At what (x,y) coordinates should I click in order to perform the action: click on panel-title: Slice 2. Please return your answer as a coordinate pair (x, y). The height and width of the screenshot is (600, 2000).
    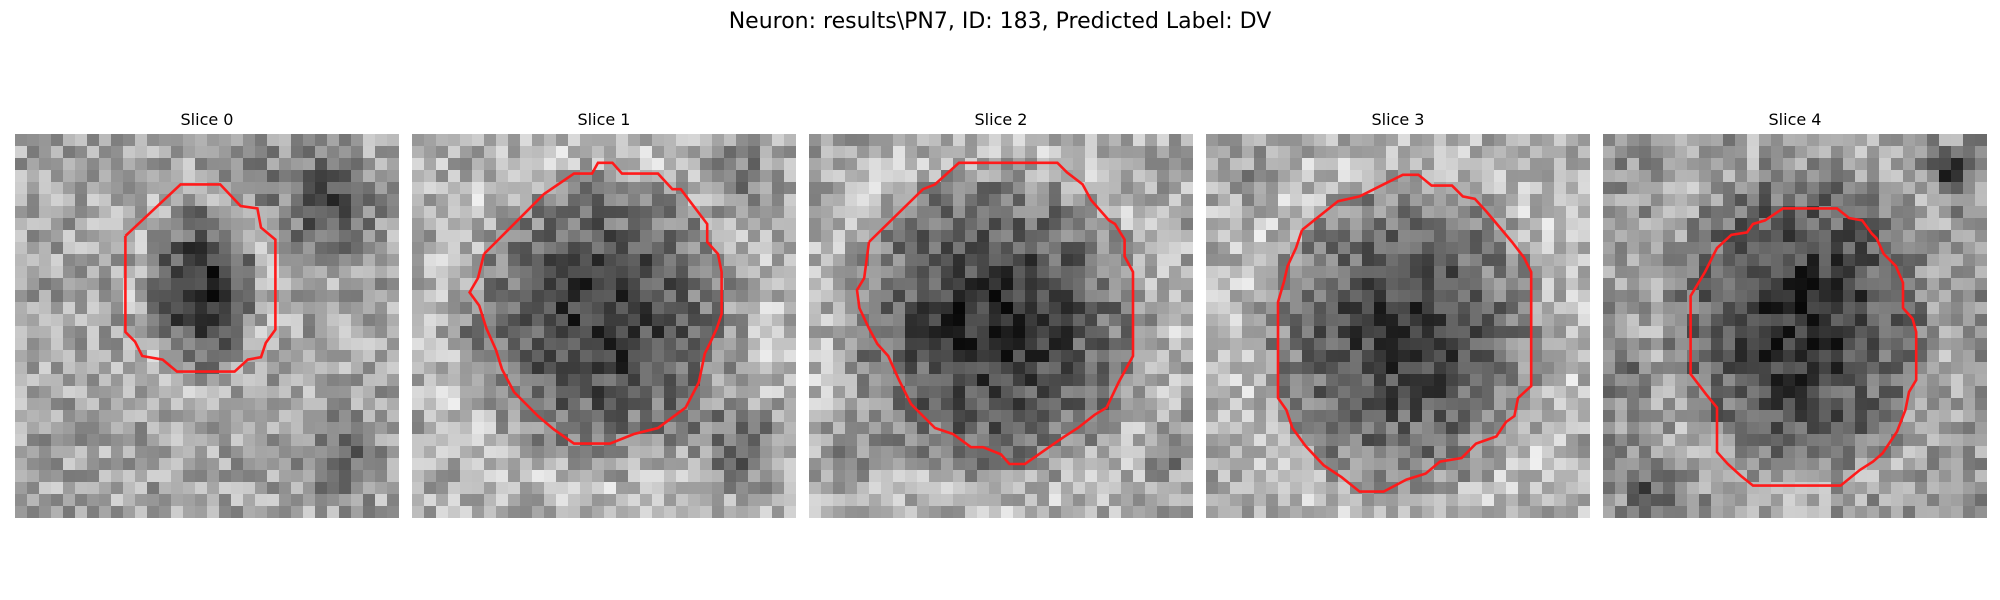
    Looking at the image, I should click on (1001, 119).